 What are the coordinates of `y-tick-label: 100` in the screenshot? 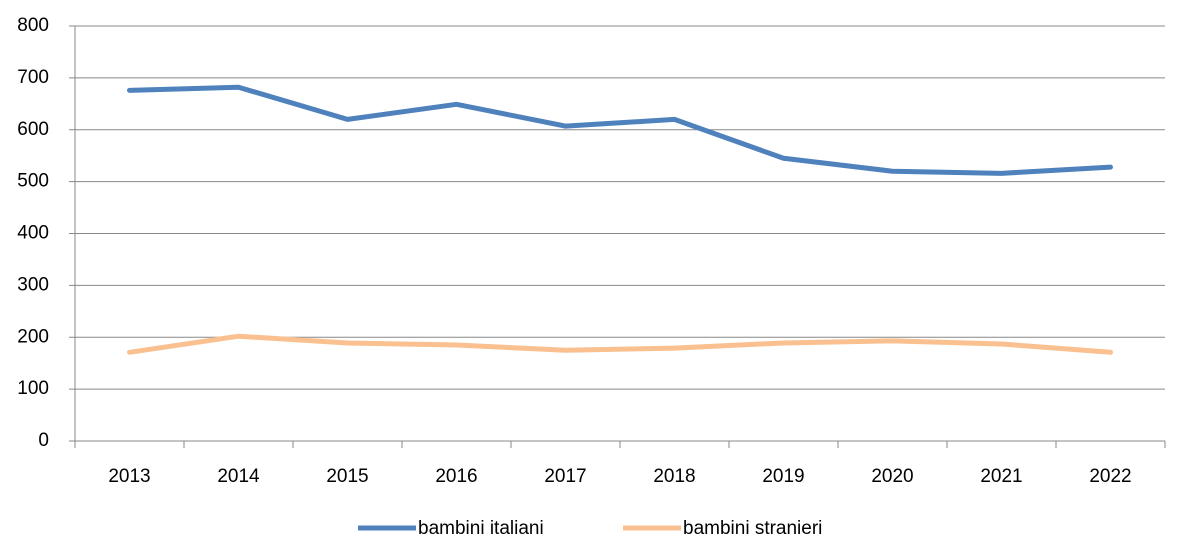 It's located at (33, 388).